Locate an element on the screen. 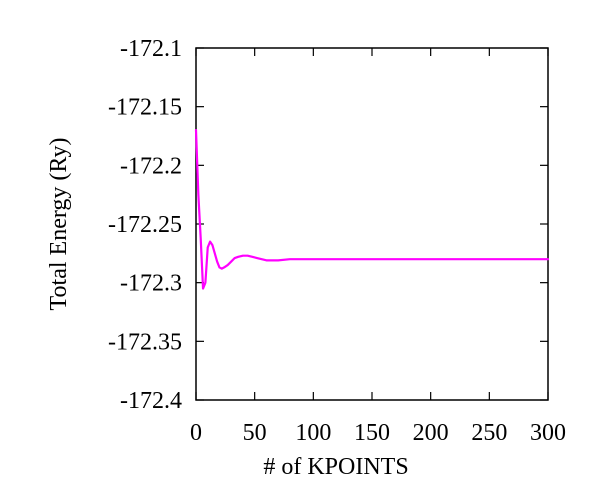  y-tick-label: -172.3 is located at coordinates (151, 284).